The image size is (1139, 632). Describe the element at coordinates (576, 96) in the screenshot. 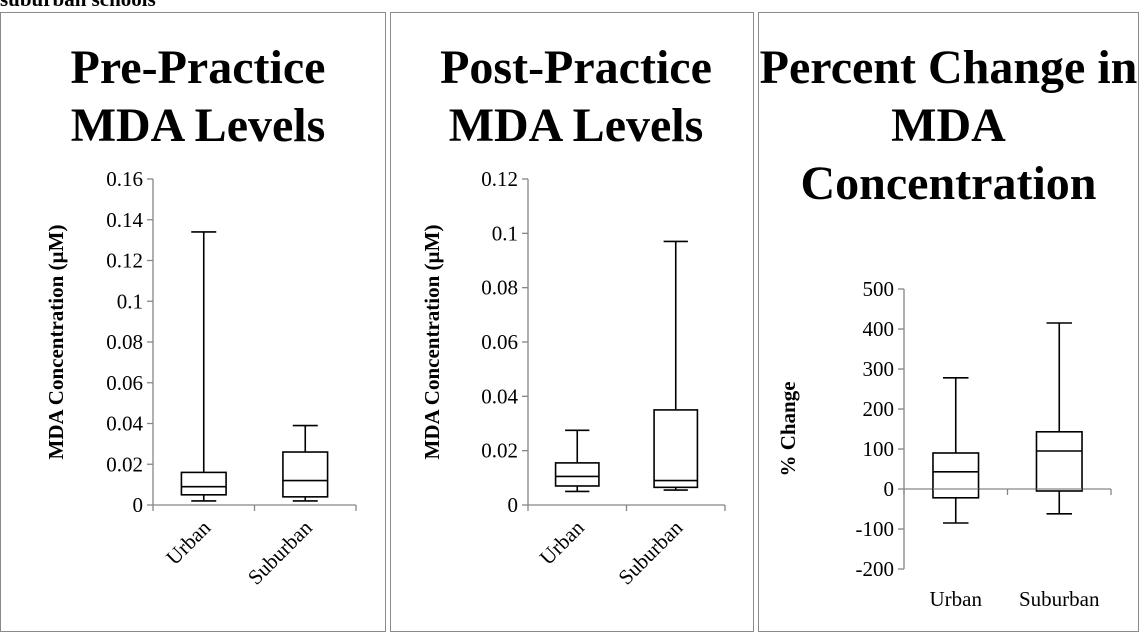

I see `chart-title: Post-Practice MDA Levels` at that location.